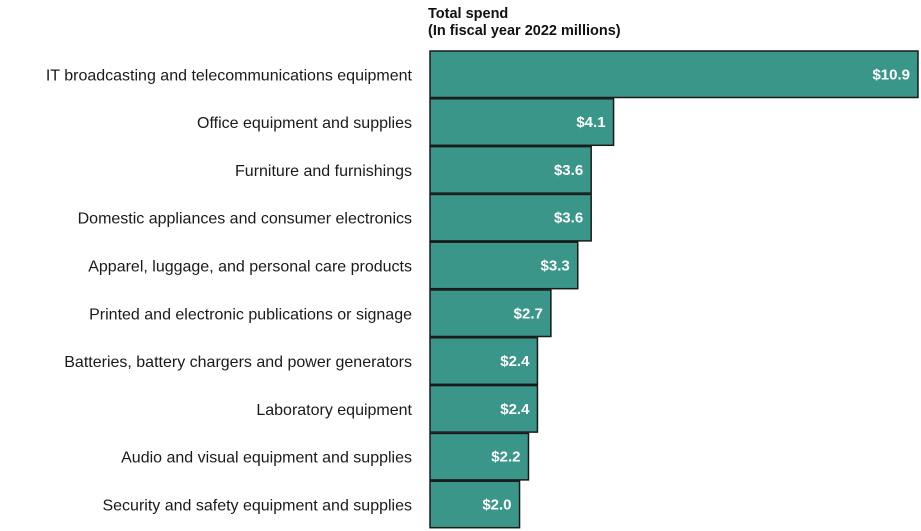 This screenshot has width=921, height=531. I want to click on chart-subtitle: (In fiscal year 2022 millions), so click(524, 31).